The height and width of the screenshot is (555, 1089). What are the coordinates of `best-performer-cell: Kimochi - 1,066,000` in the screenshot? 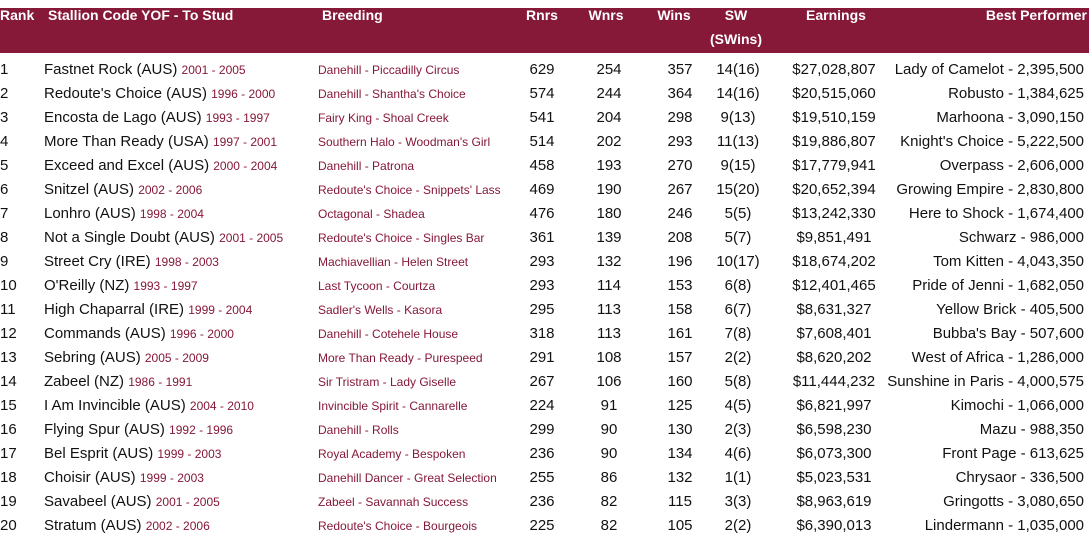 It's located at (1017, 405).